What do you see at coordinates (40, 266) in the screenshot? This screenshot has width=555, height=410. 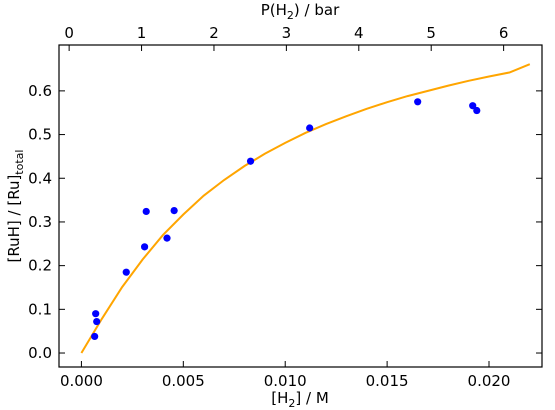 I see `y-tick-label: 0.2` at bounding box center [40, 266].